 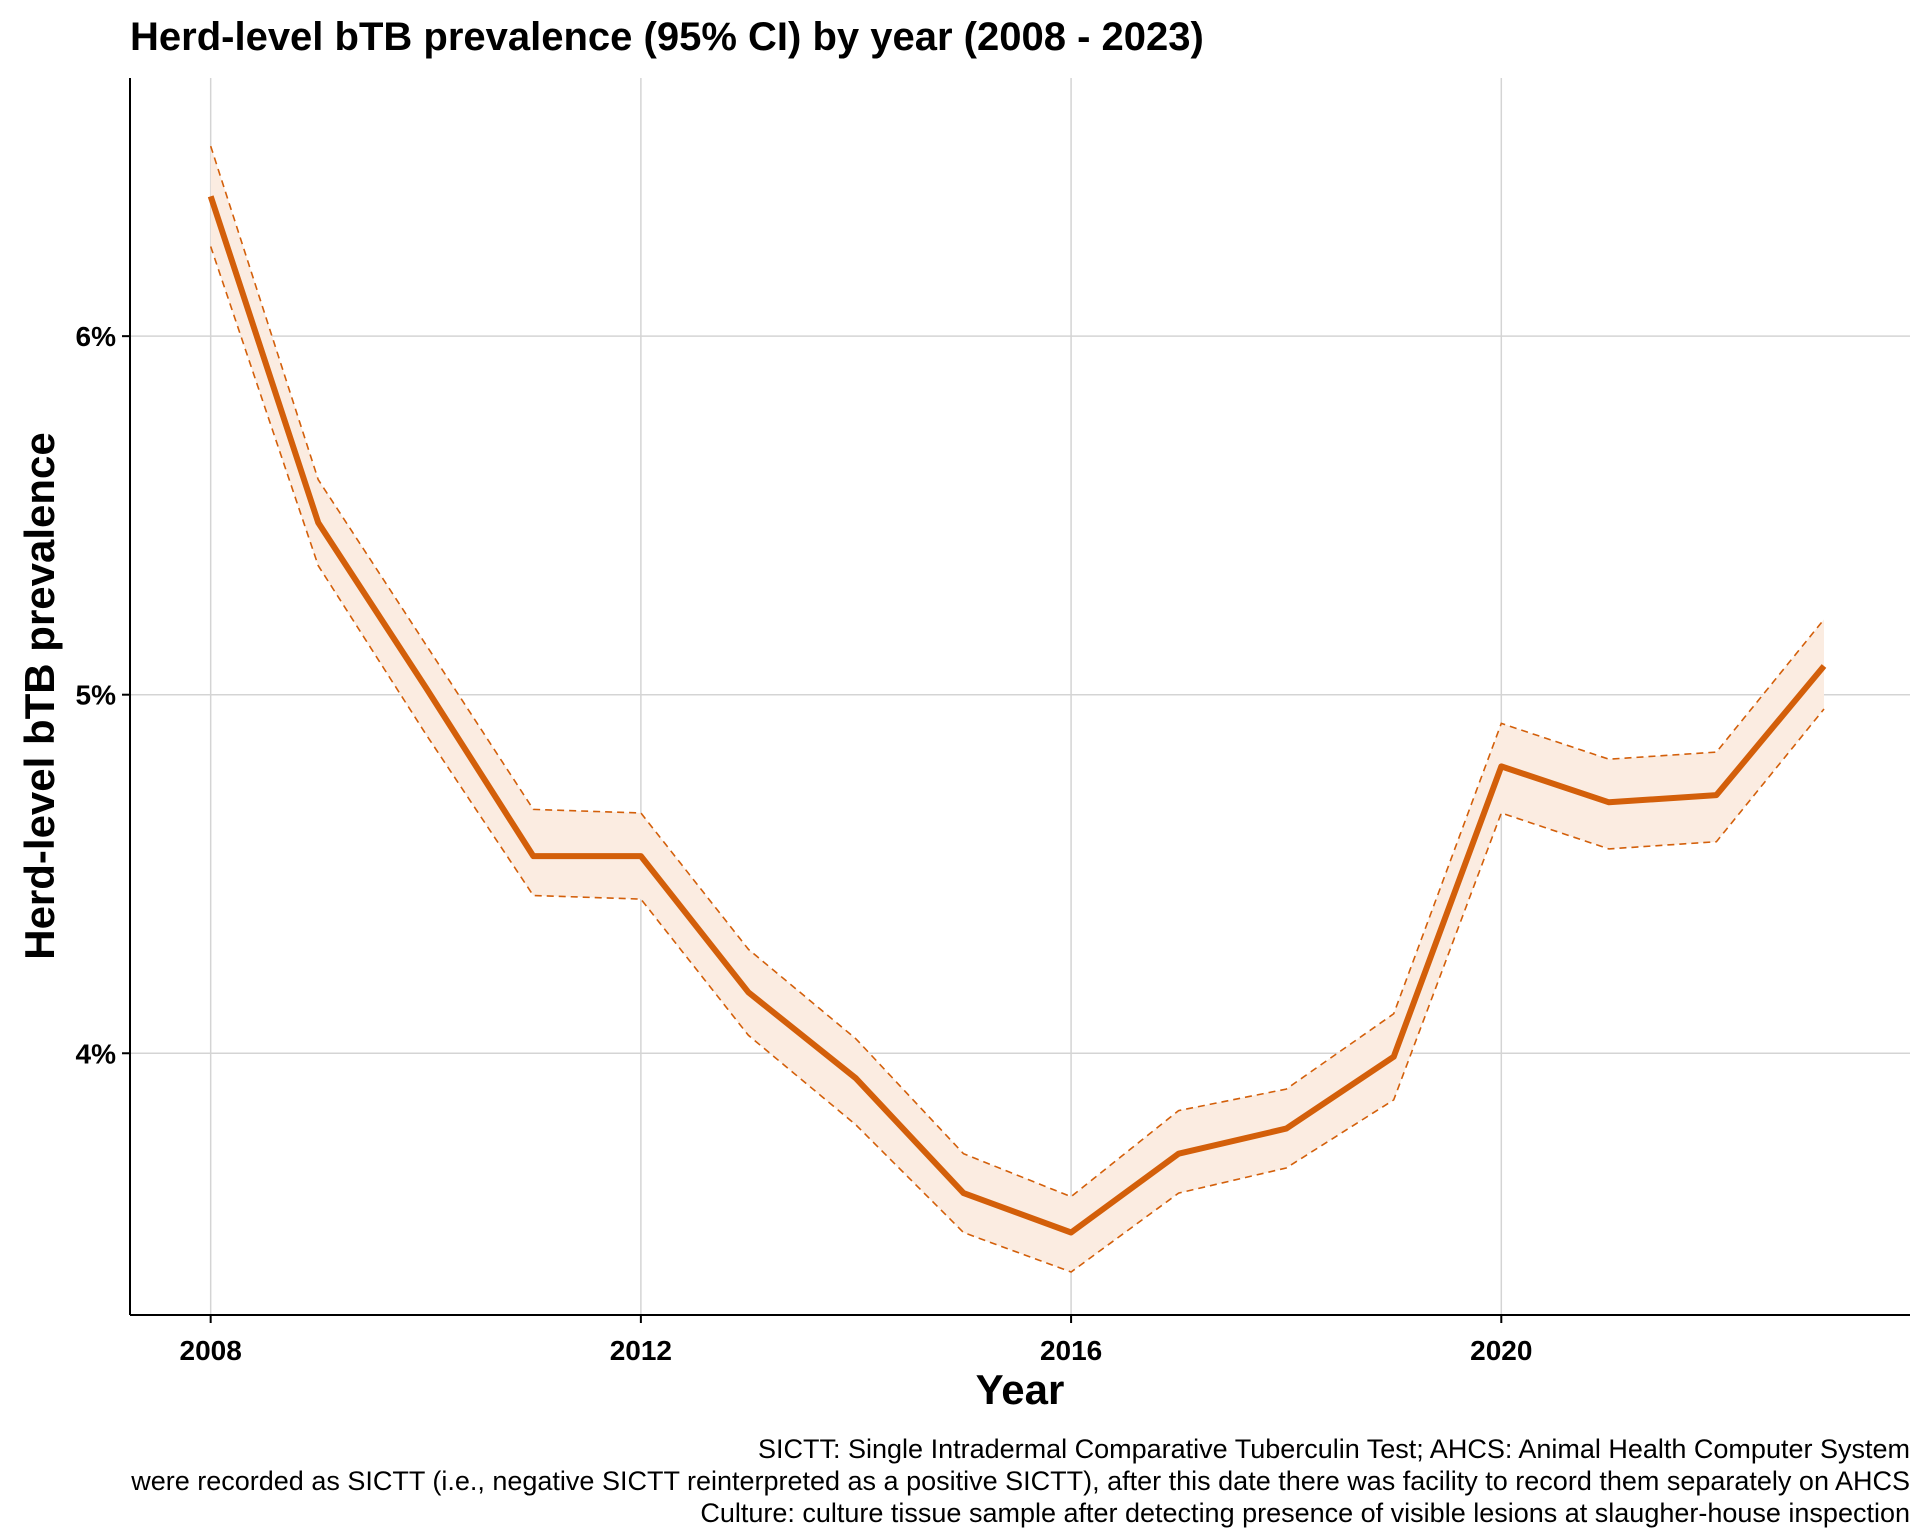 I want to click on x-tick-label-2016: 2016, so click(x=1071, y=1350).